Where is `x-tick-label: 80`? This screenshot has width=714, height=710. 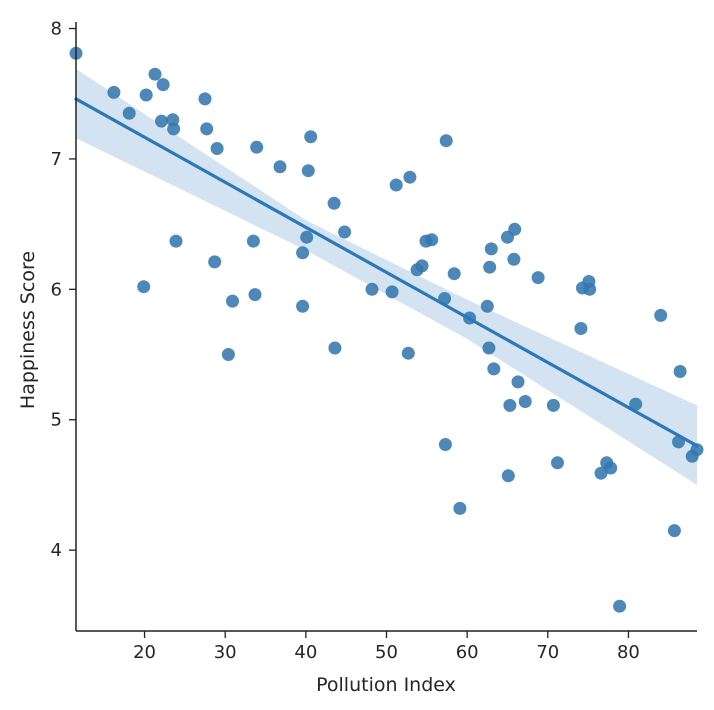 x-tick-label: 80 is located at coordinates (628, 652).